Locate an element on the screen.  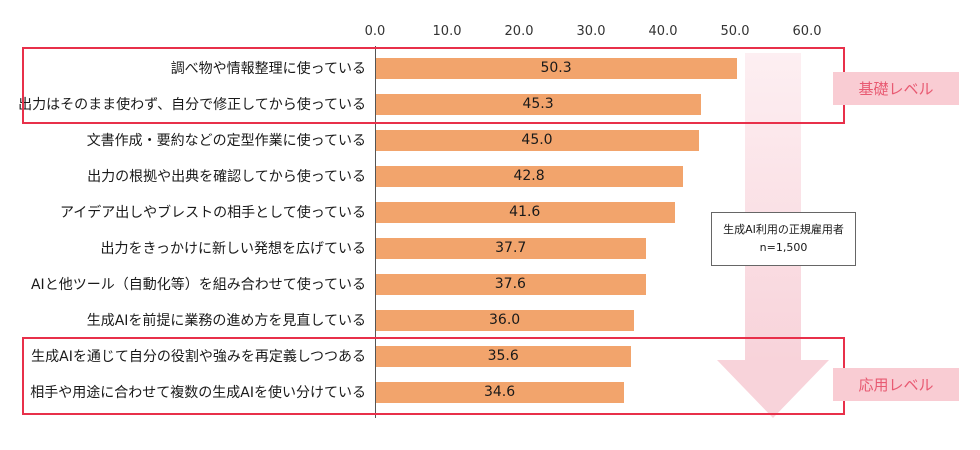
y-axis-line is located at coordinates (375, 232).